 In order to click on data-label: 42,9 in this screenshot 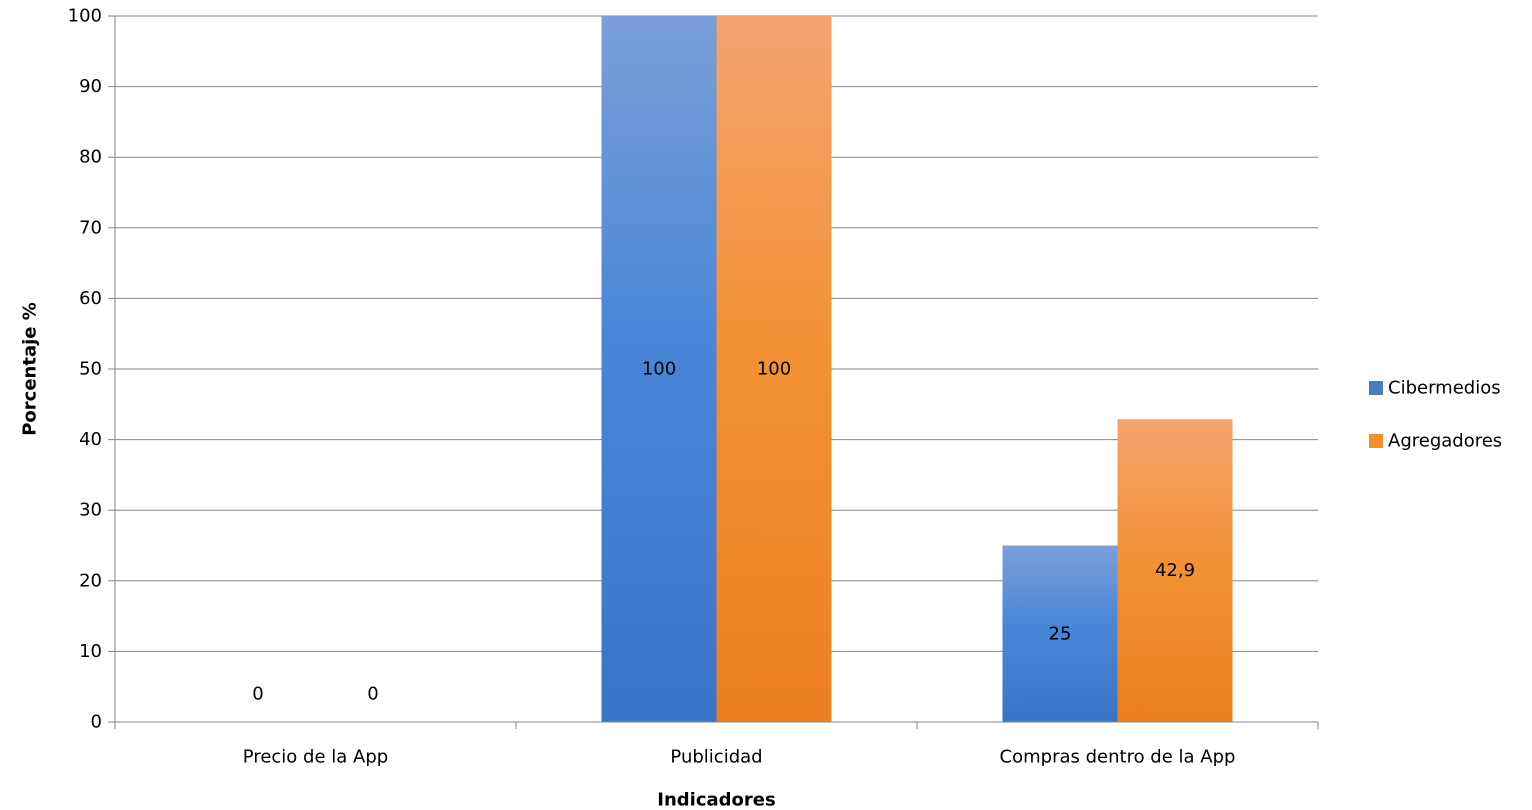, I will do `click(1175, 570)`.